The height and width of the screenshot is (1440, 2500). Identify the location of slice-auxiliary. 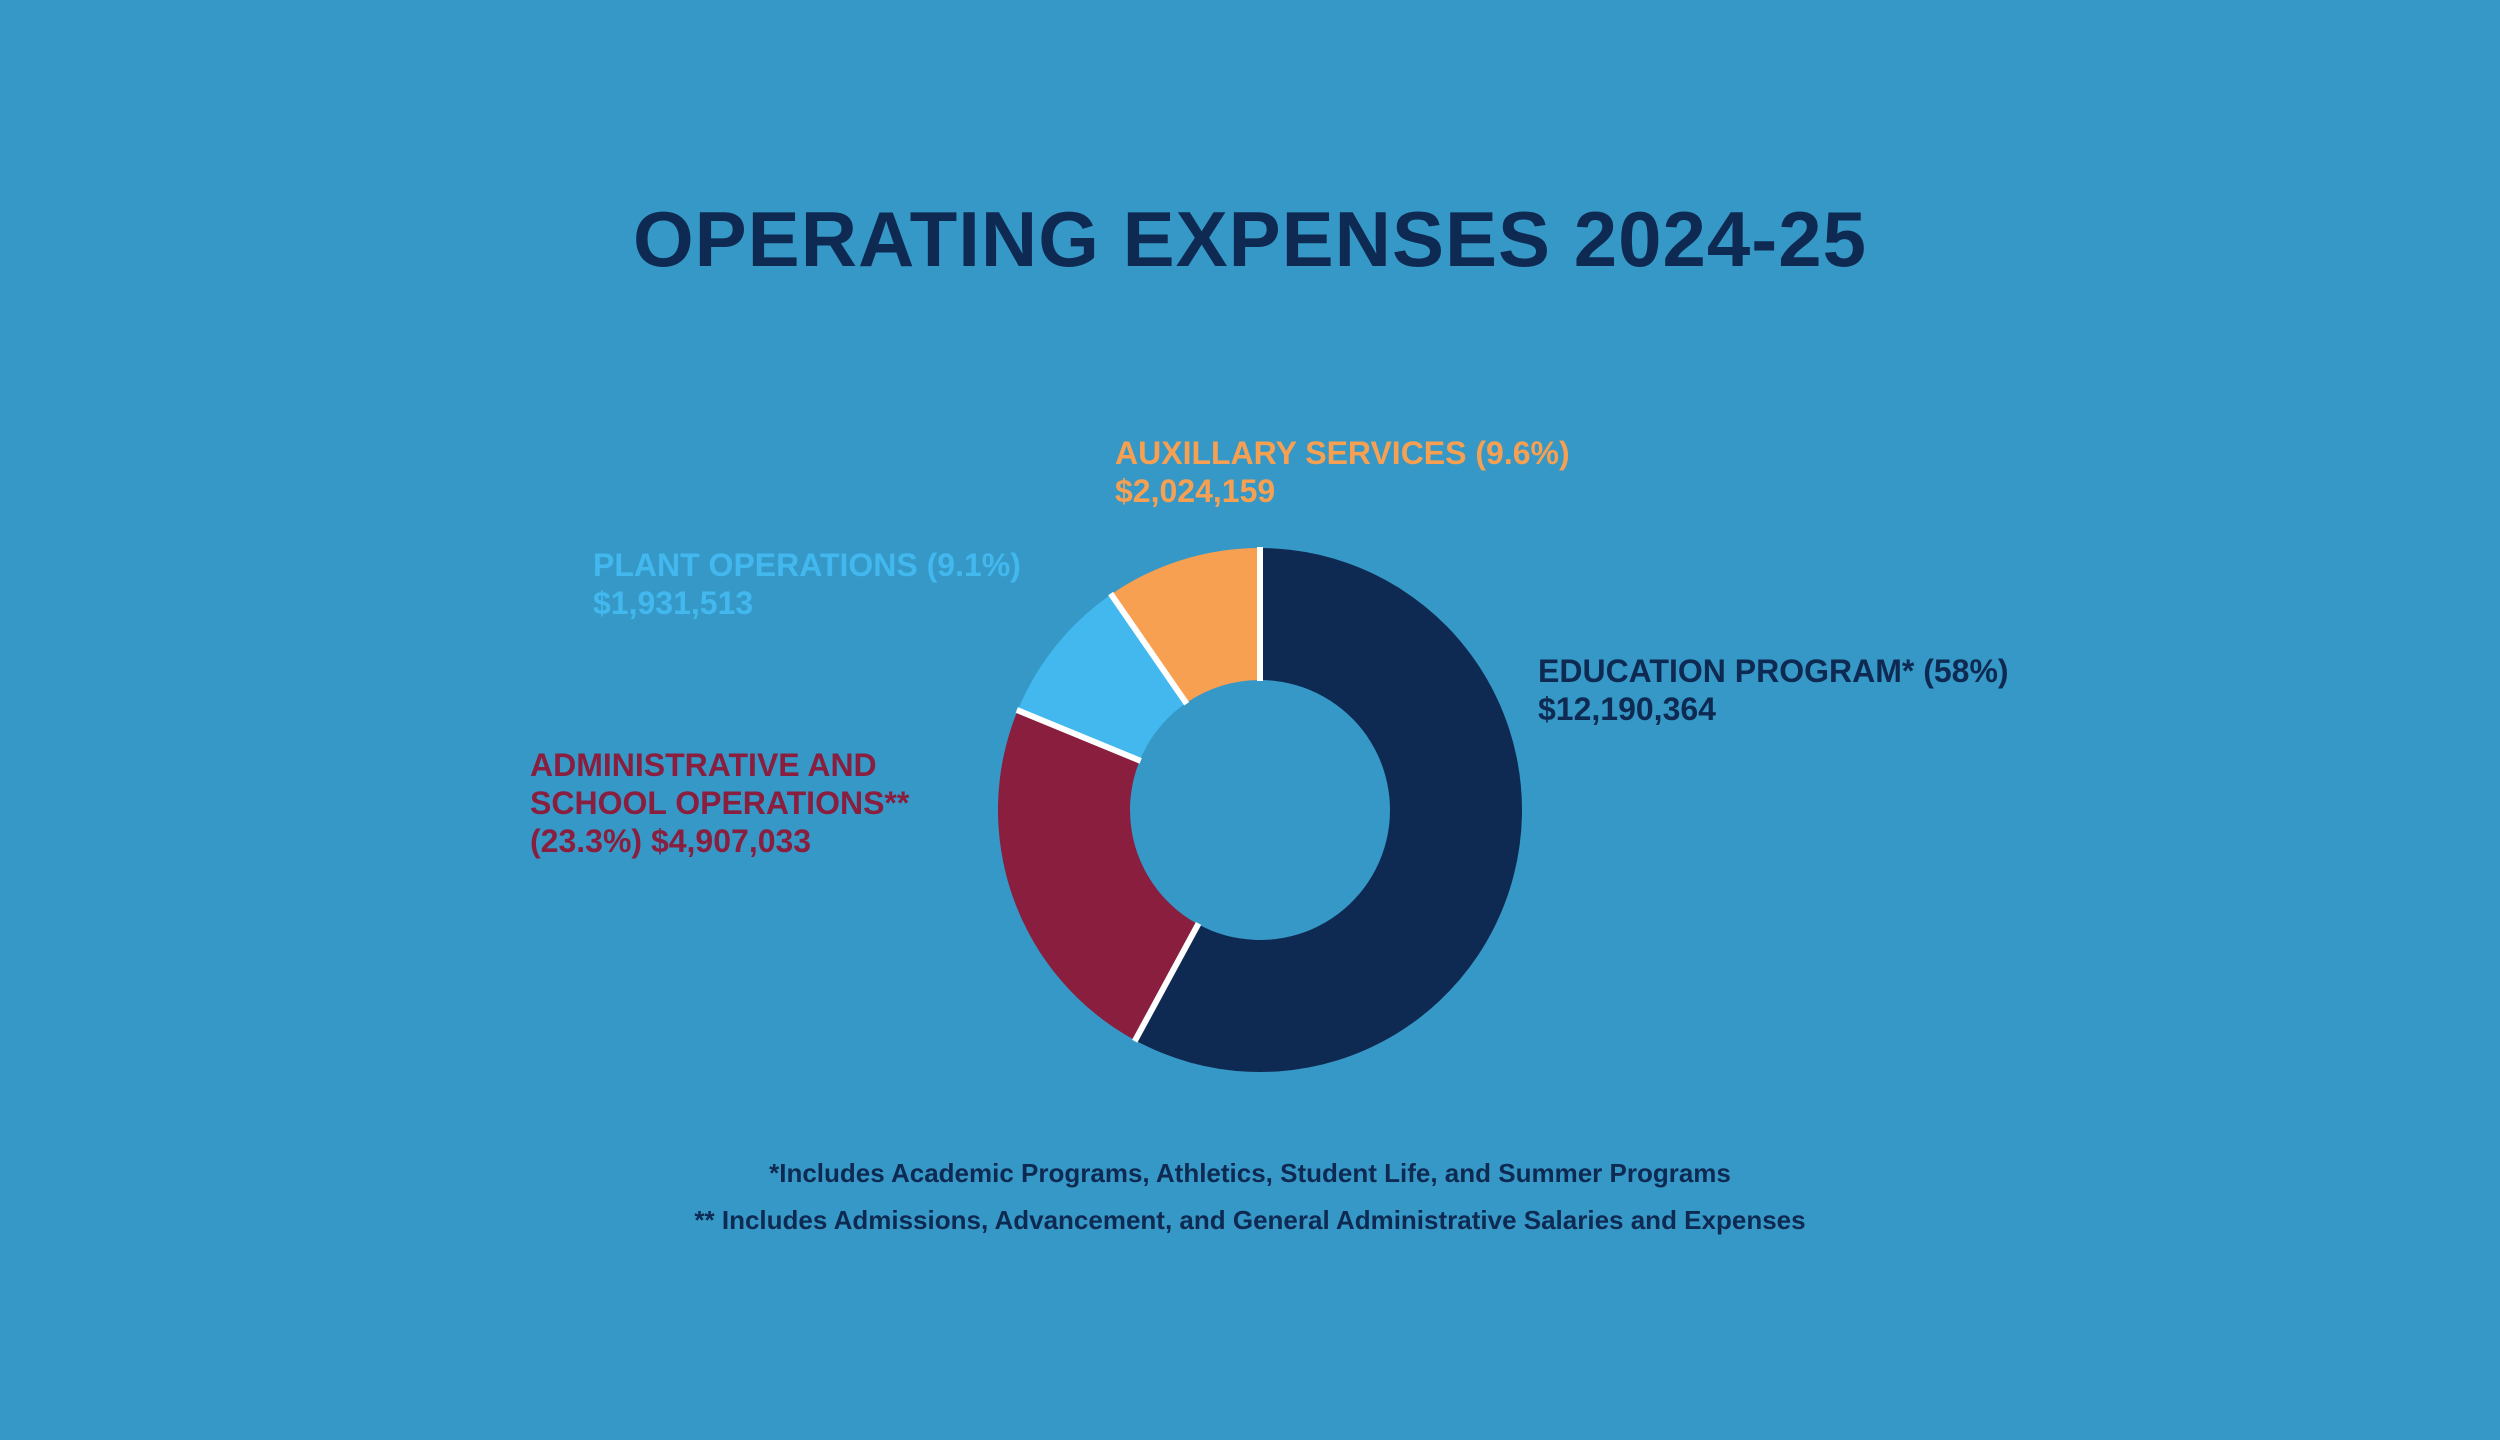
(1185, 626).